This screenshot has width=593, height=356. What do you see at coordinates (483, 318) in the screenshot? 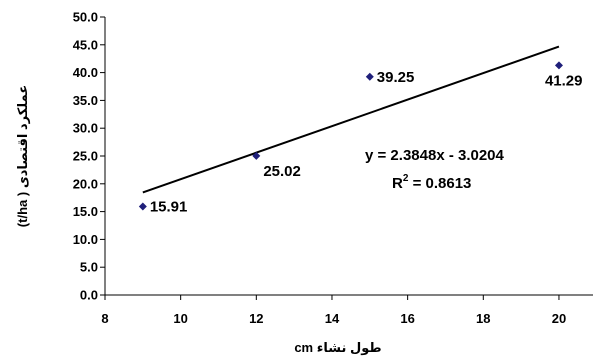
I see `x-tick-label: 18` at bounding box center [483, 318].